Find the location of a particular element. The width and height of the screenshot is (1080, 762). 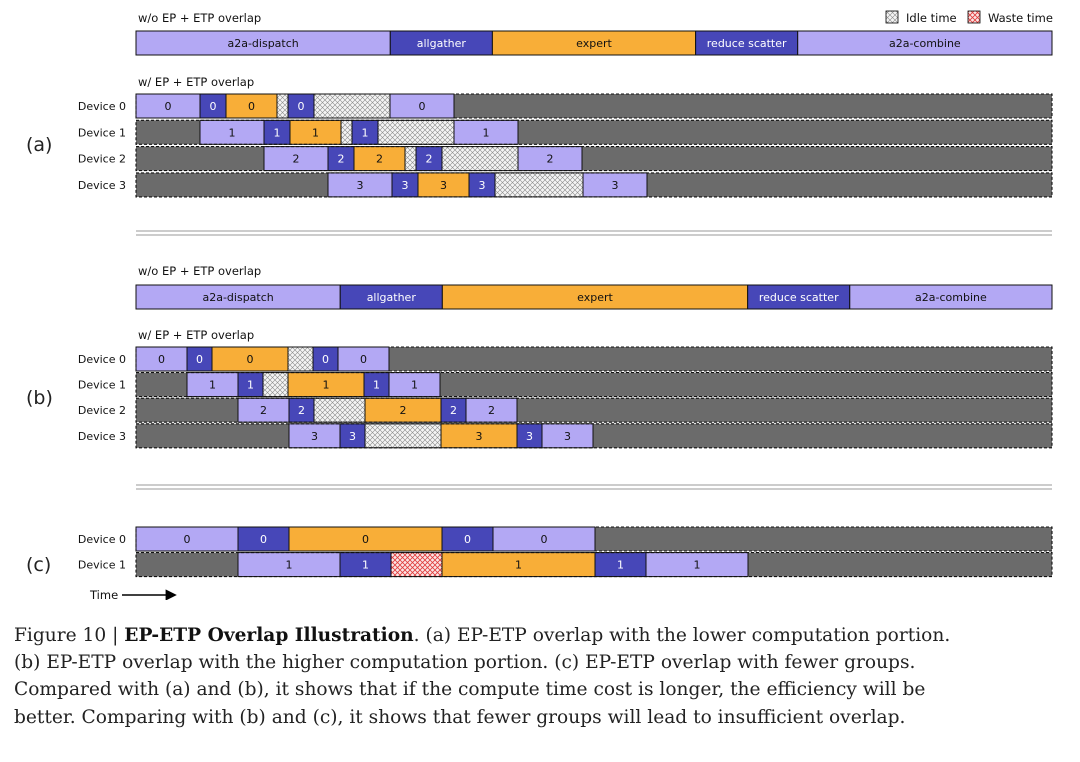

panel-b-label: (b) is located at coordinates (39, 398).